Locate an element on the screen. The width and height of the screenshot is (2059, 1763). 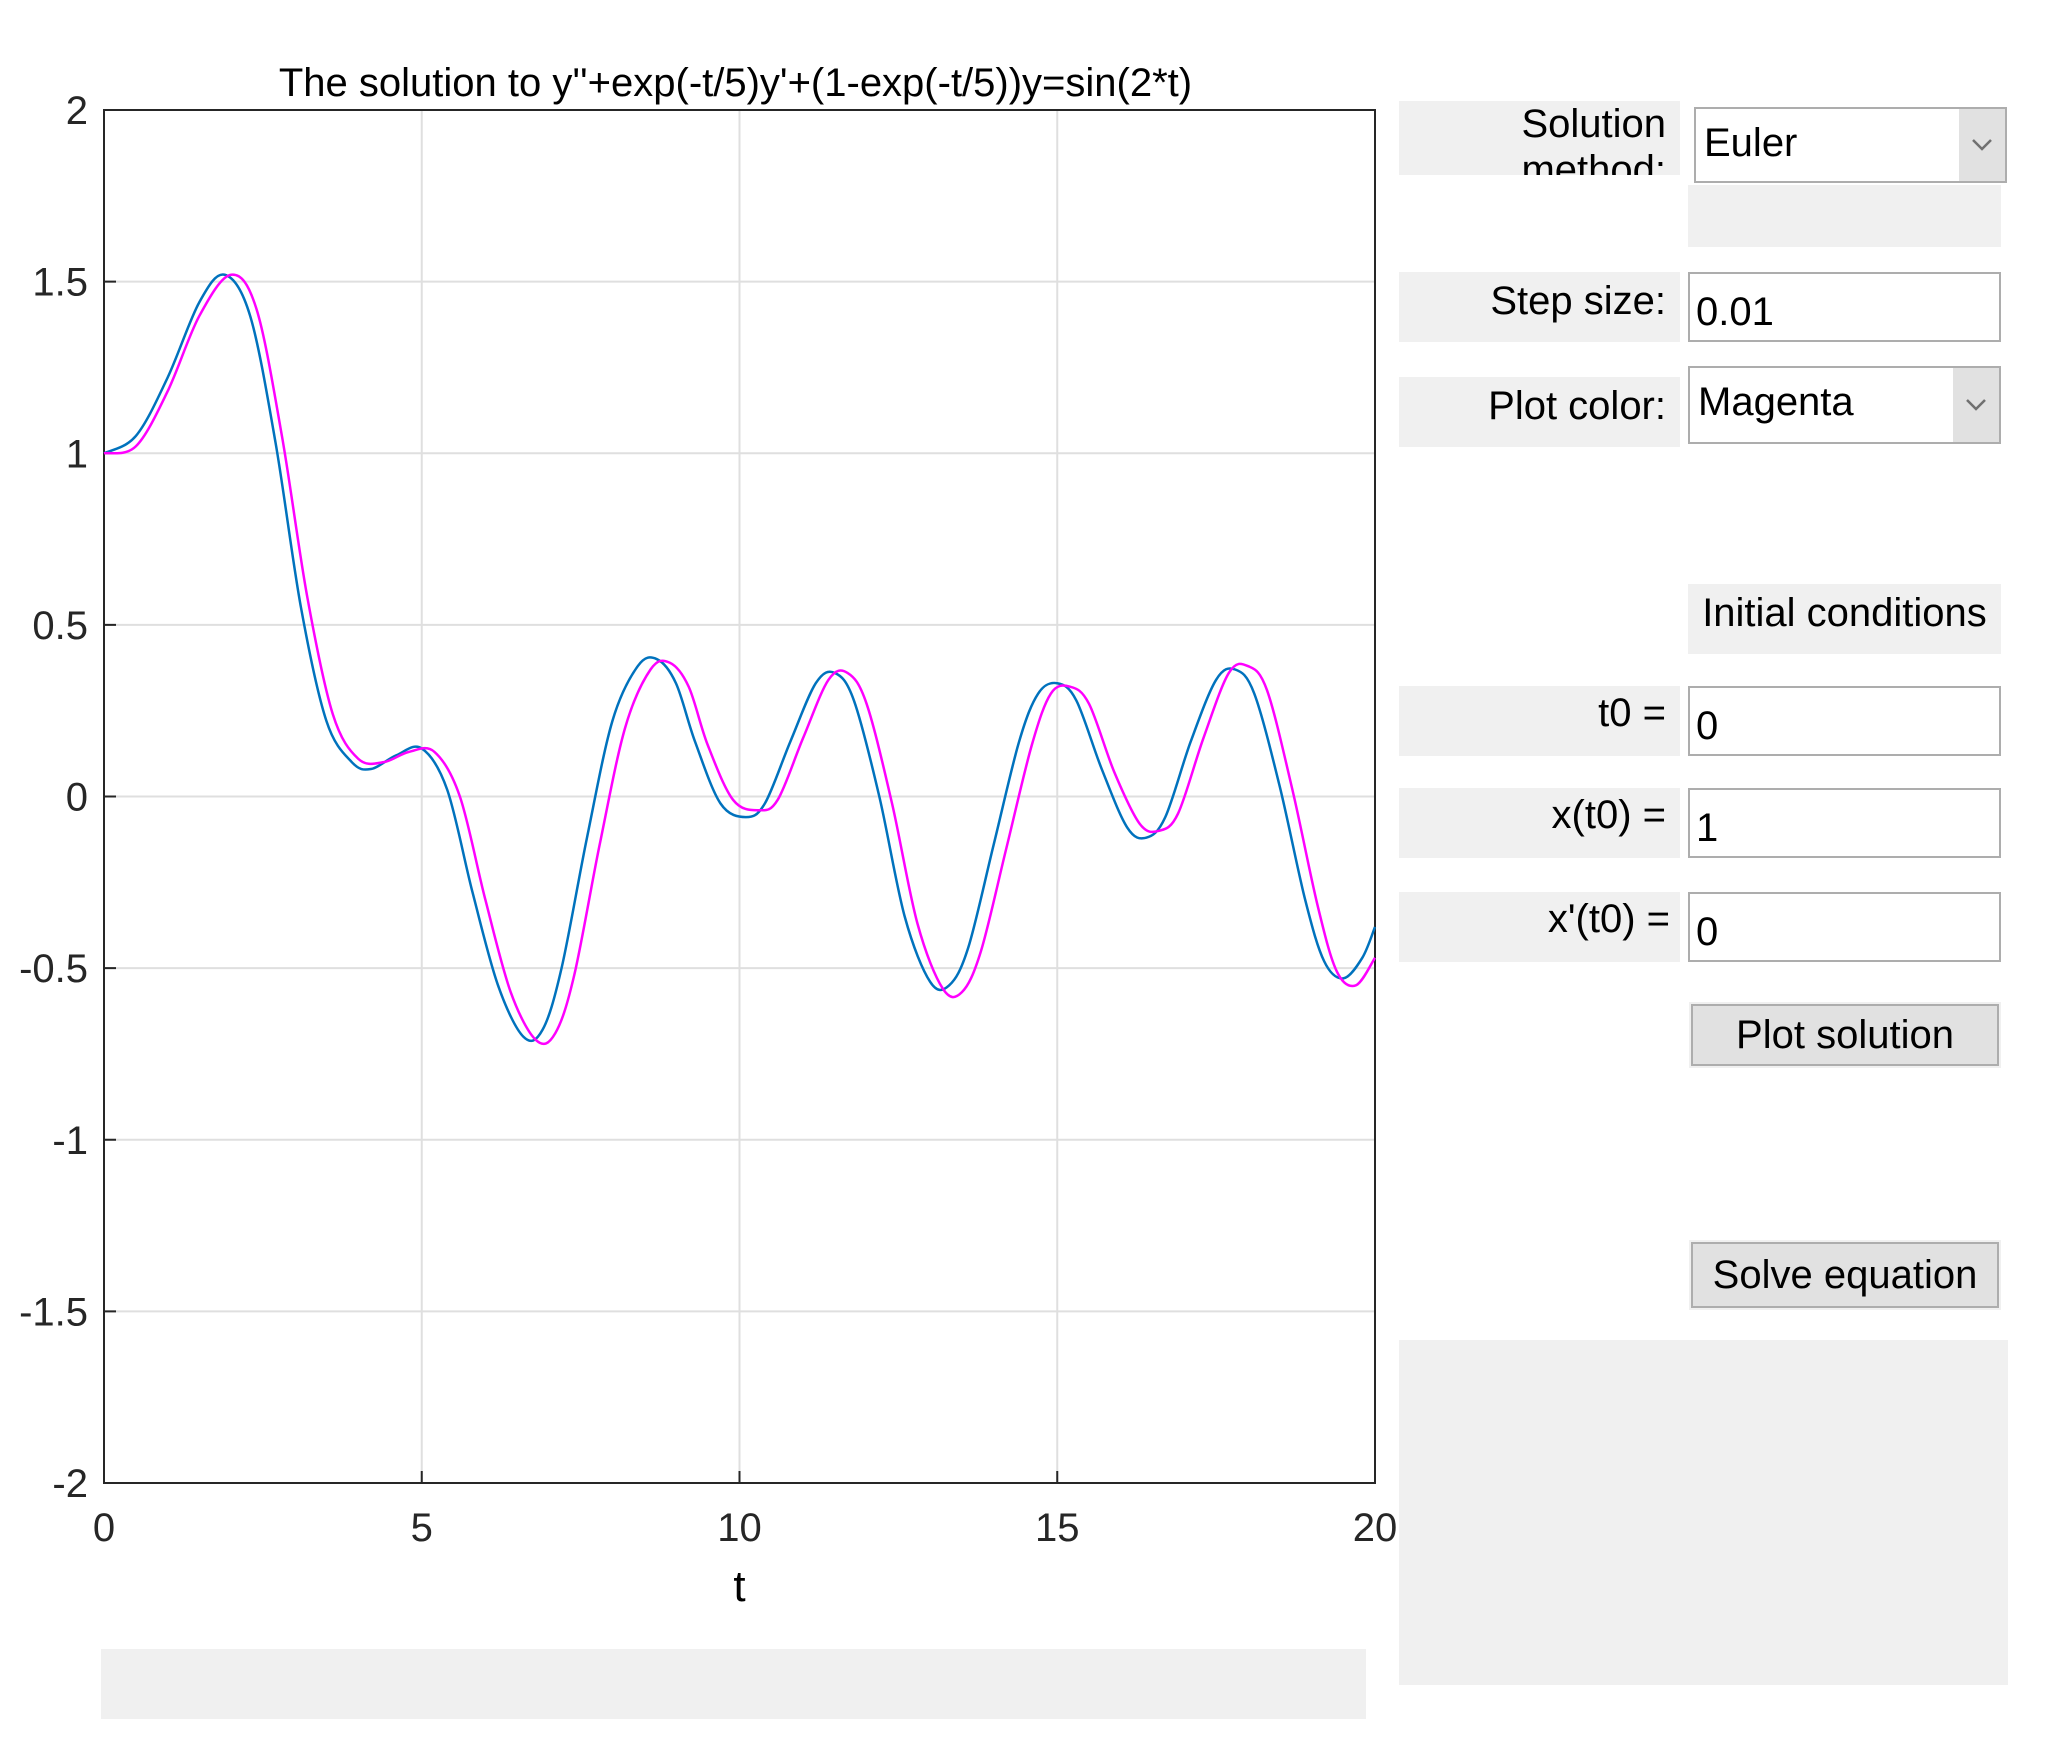
color-label-text: Plot color: is located at coordinates (1577, 406).